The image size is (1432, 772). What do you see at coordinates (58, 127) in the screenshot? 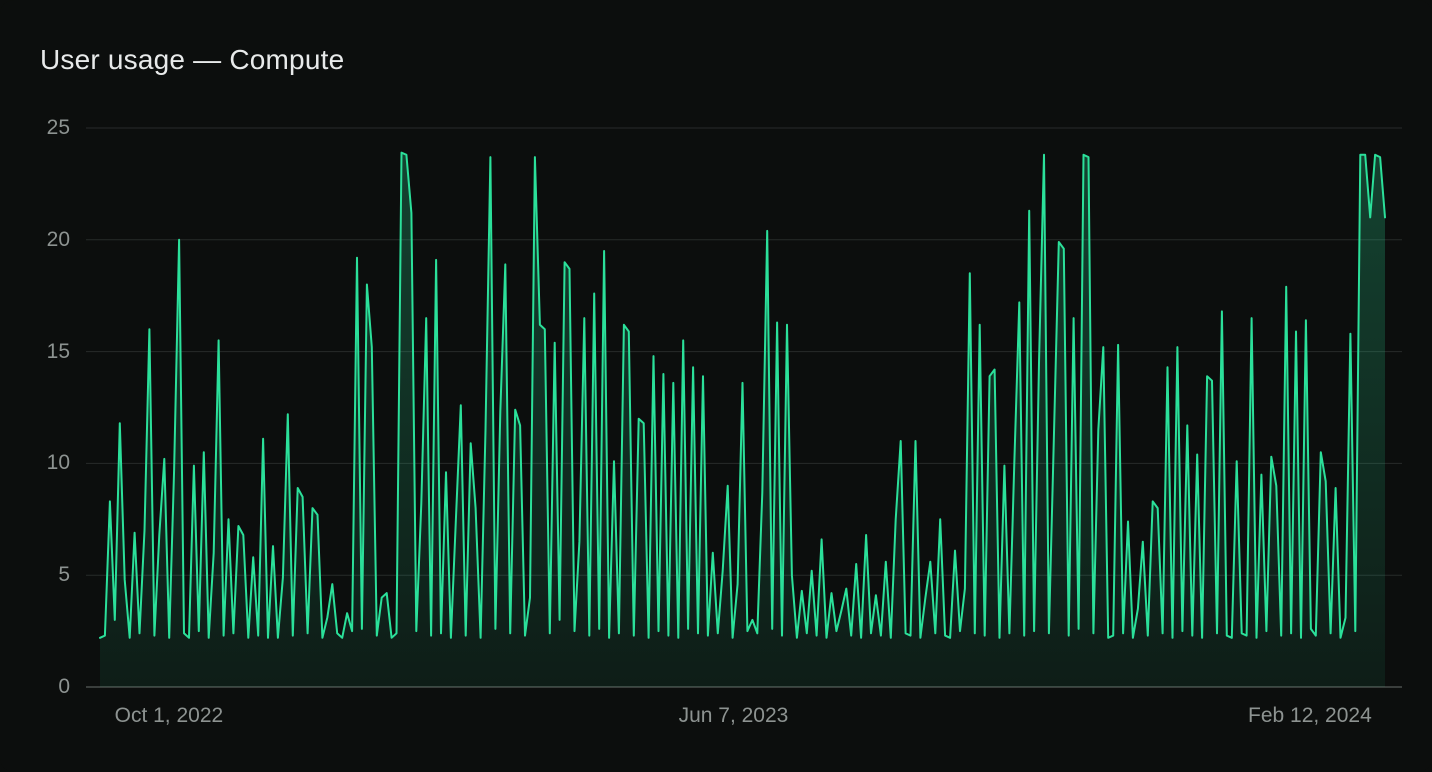
I see `y-tick-label-25: 25` at bounding box center [58, 127].